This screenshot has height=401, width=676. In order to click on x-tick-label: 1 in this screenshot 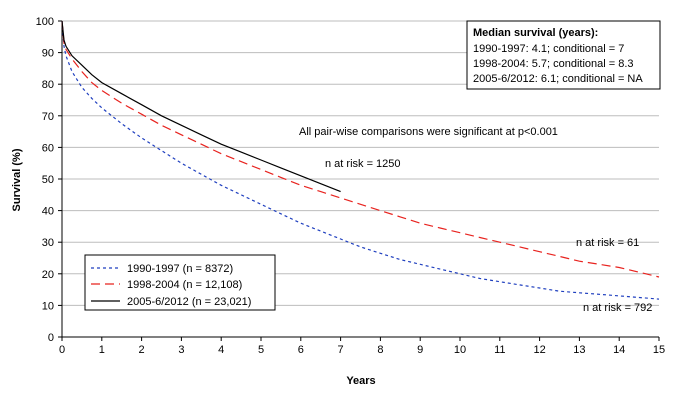, I will do `click(102, 350)`.